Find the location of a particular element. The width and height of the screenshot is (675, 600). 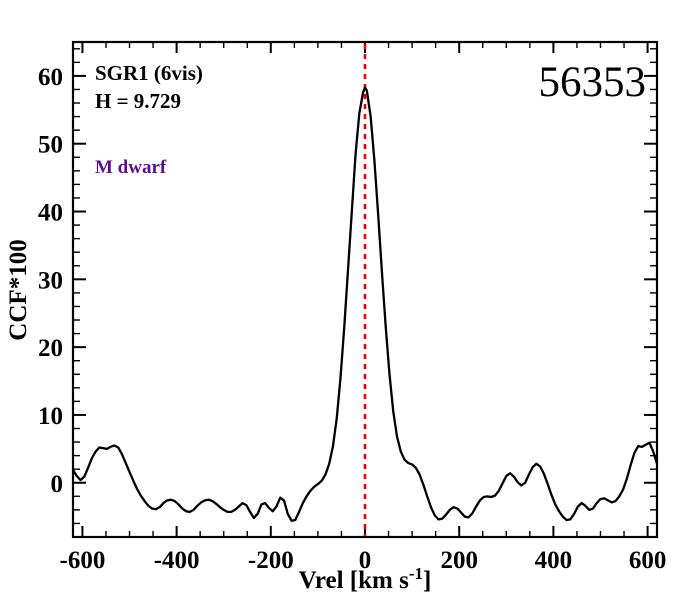

y-tick-label: 60 is located at coordinates (50, 77).